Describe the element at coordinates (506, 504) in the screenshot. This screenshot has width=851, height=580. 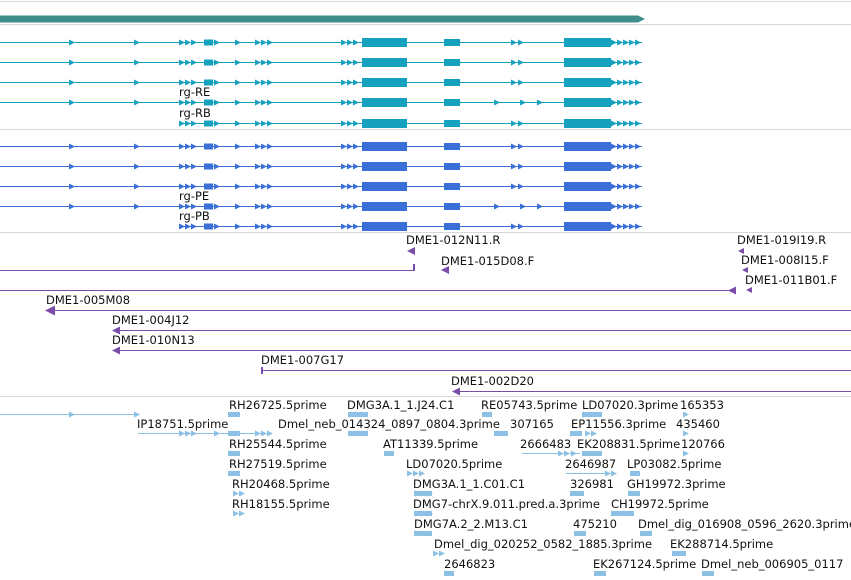
I see `est-label: DMG7-chrX.9.011.pred.a.3prime` at that location.